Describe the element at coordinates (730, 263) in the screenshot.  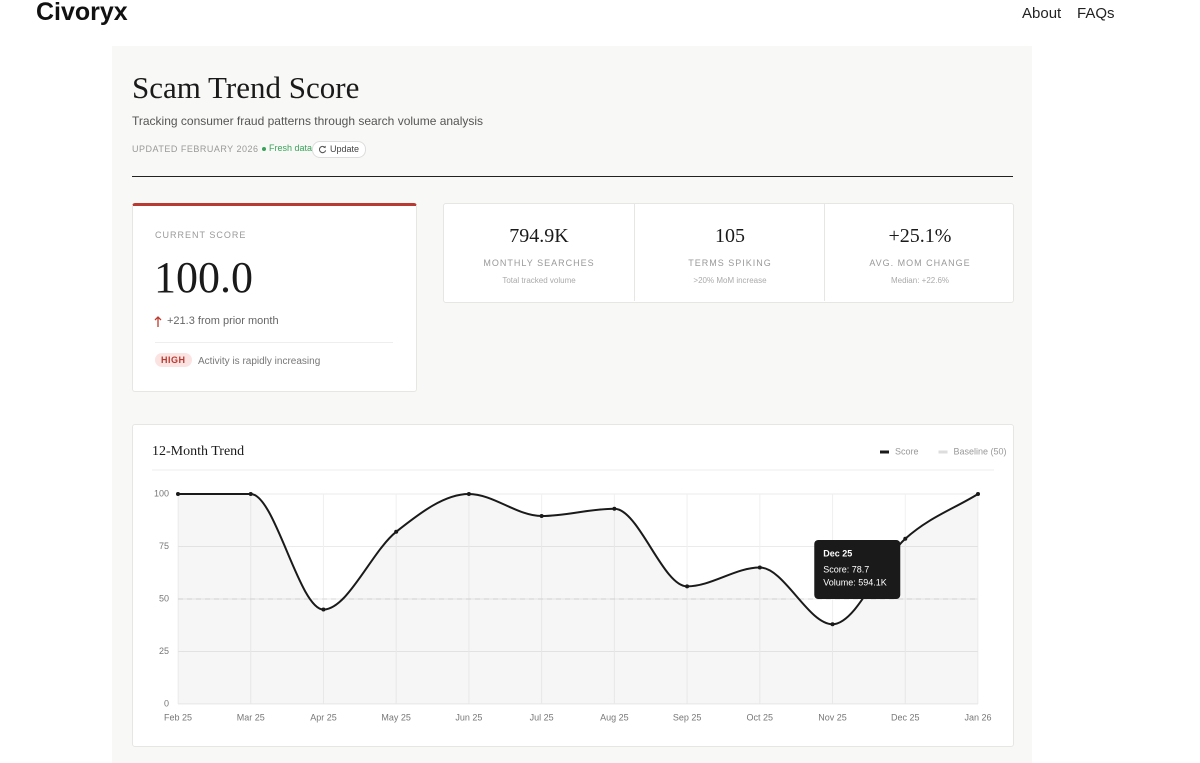
I see `stat-label: TERMS SPIKING` at that location.